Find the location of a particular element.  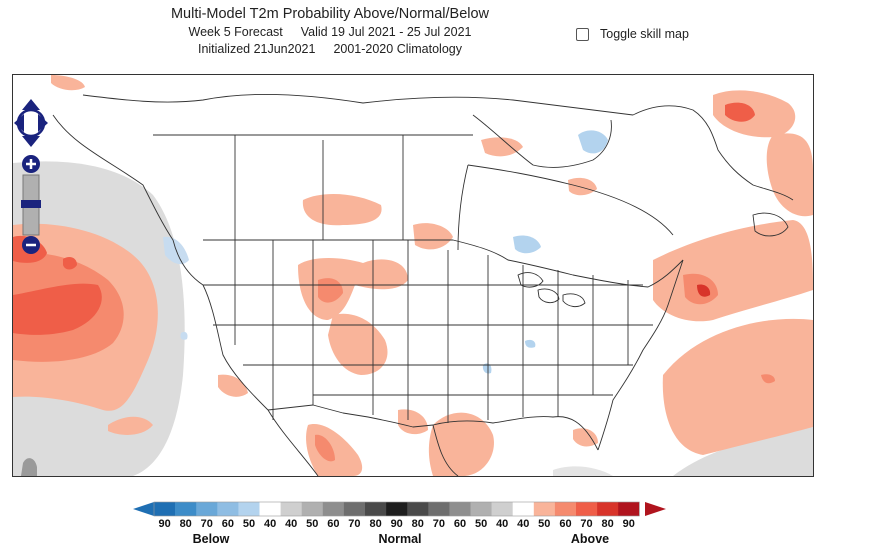

normal-label: Normal is located at coordinates (400, 539).